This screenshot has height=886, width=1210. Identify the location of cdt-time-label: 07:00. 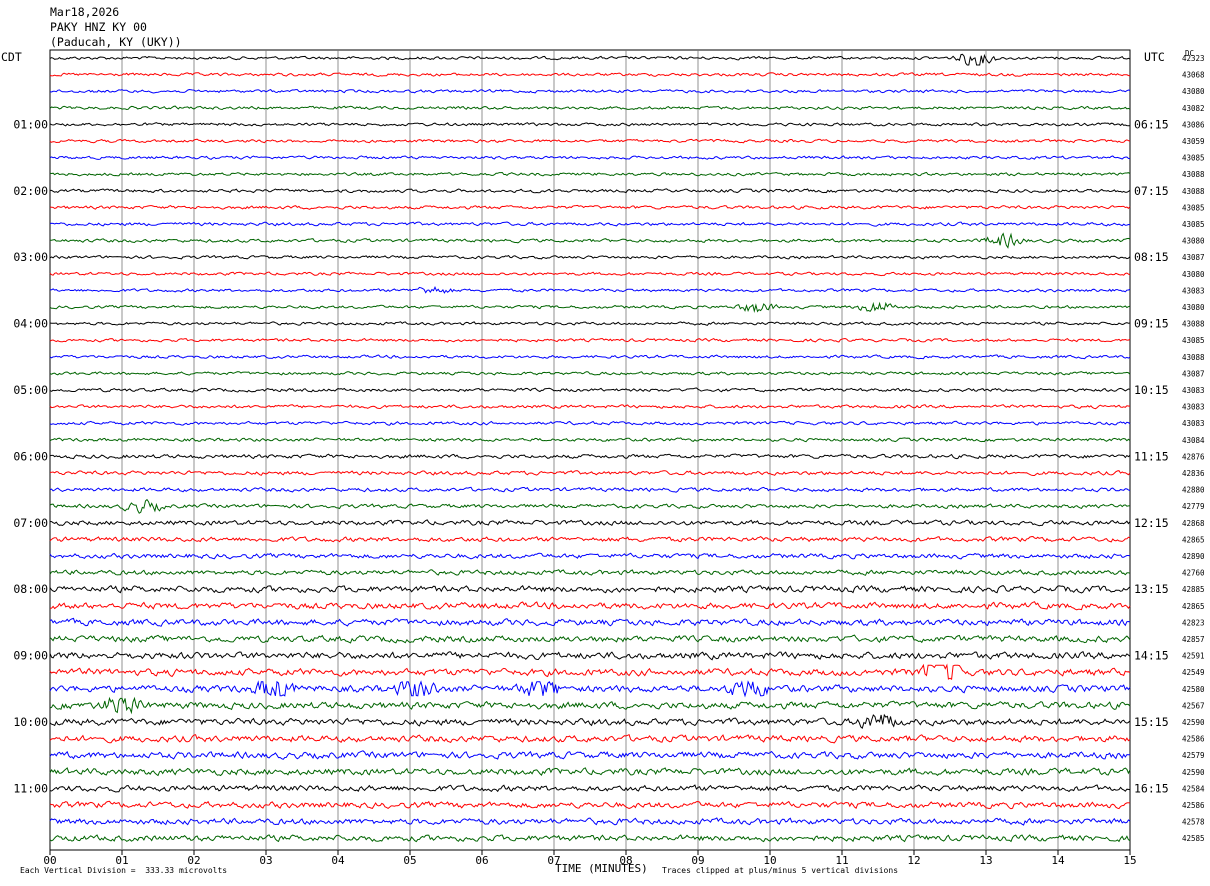
(30, 523).